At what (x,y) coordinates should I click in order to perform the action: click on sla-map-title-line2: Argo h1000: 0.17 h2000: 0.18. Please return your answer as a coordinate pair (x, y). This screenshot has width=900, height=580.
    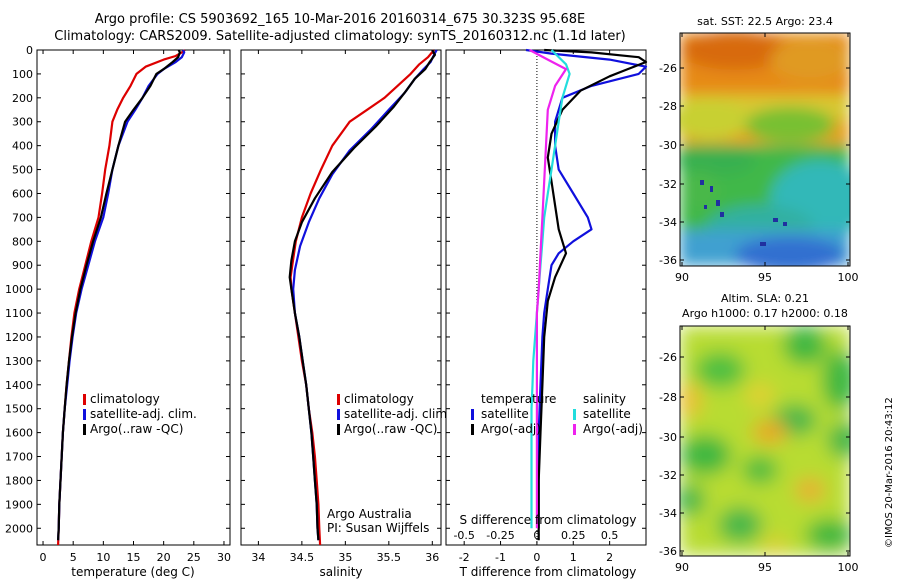
    Looking at the image, I should click on (765, 313).